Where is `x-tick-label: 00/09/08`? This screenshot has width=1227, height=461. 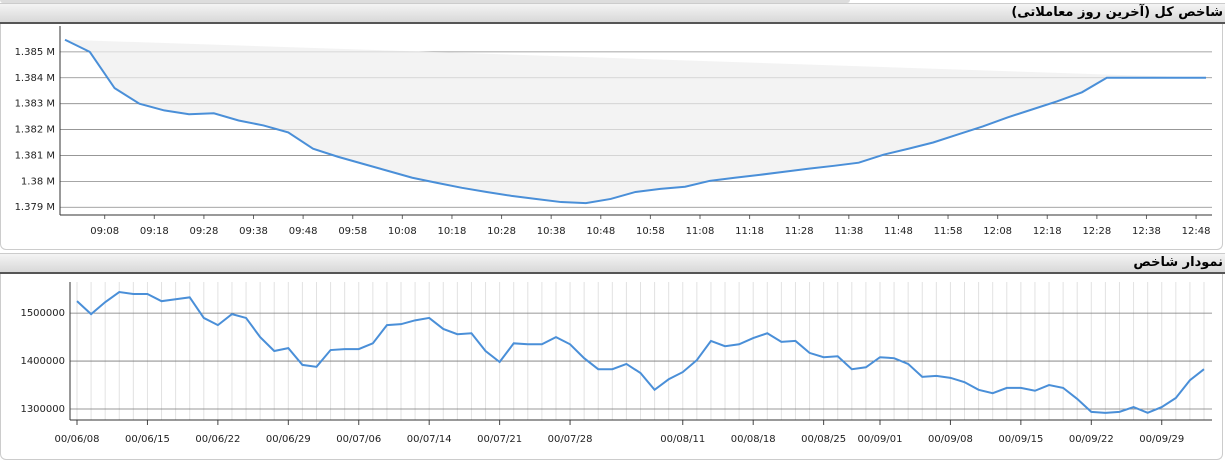
x-tick-label: 00/09/08 is located at coordinates (950, 439).